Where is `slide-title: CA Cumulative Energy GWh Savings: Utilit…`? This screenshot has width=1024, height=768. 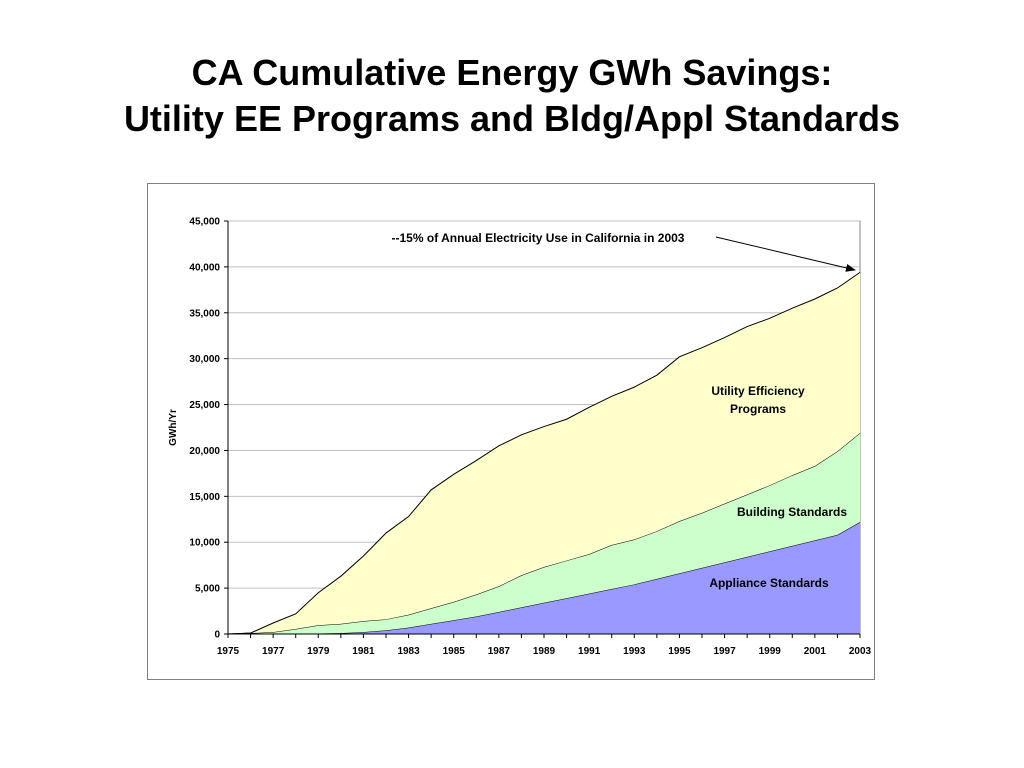 slide-title: CA Cumulative Energy GWh Savings: Utilit… is located at coordinates (512, 96).